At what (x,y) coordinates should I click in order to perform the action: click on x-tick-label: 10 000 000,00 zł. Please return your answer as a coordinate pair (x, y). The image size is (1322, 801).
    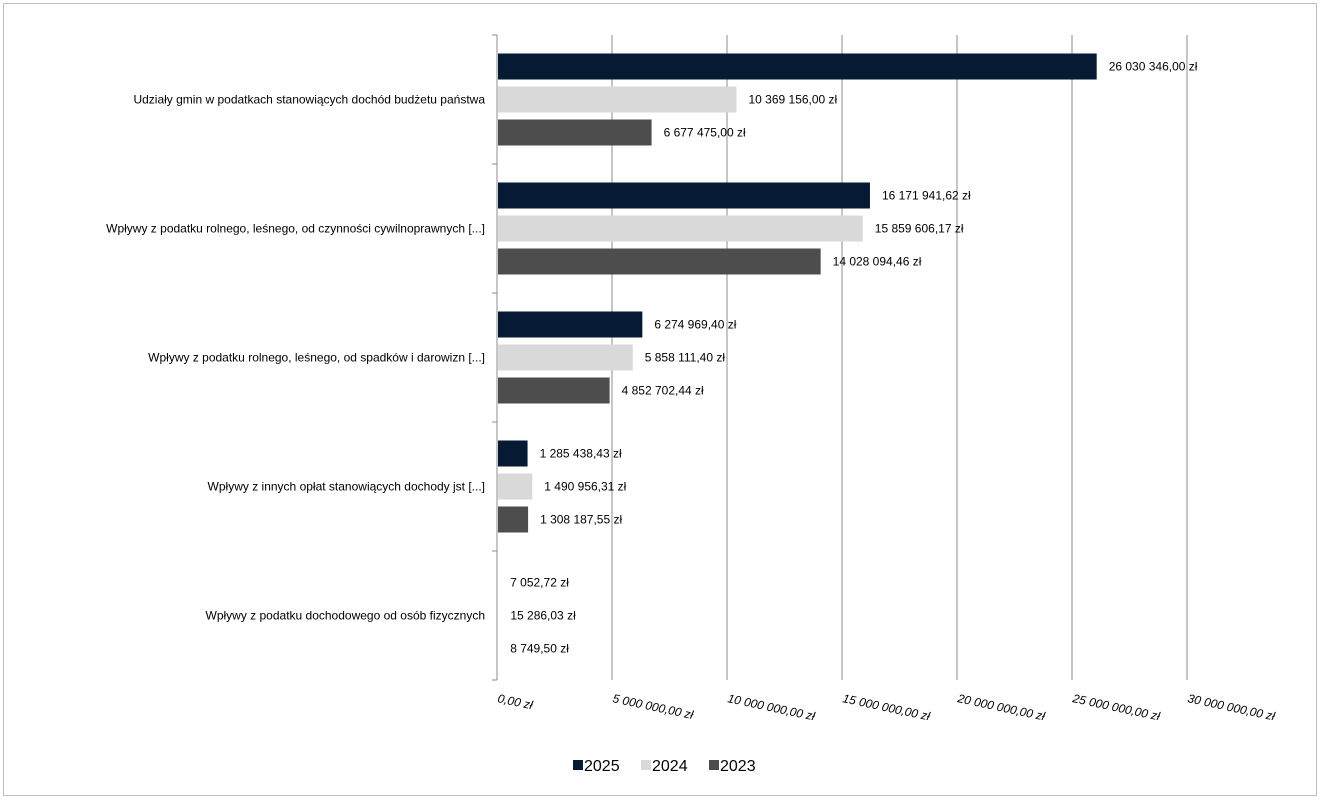
    Looking at the image, I should click on (771, 707).